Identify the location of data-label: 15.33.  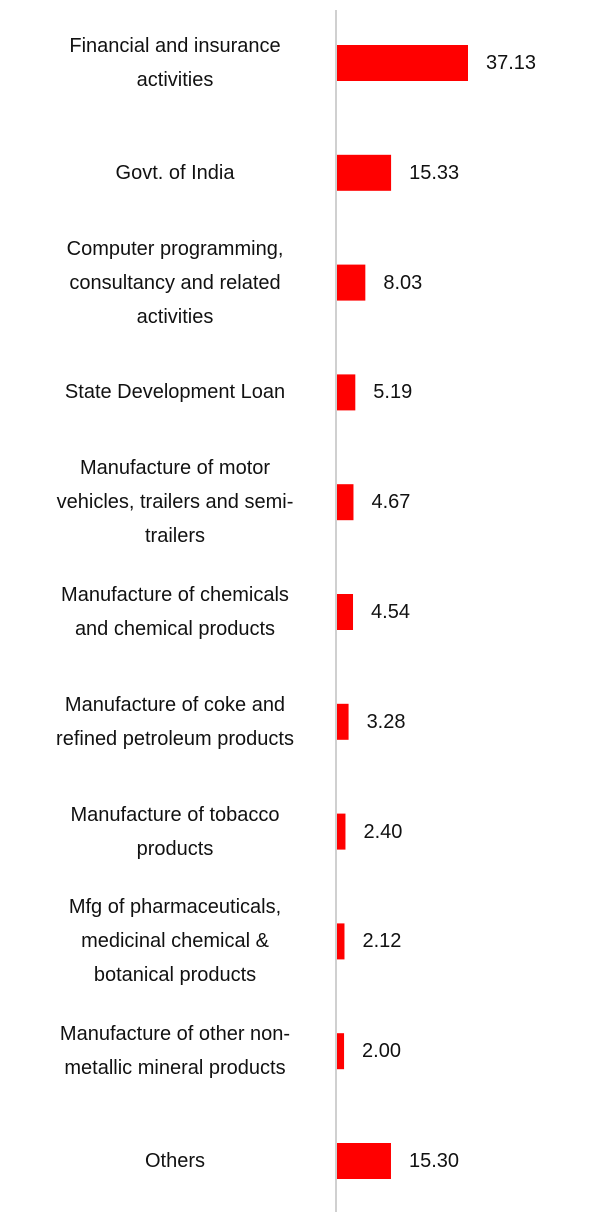
(434, 172).